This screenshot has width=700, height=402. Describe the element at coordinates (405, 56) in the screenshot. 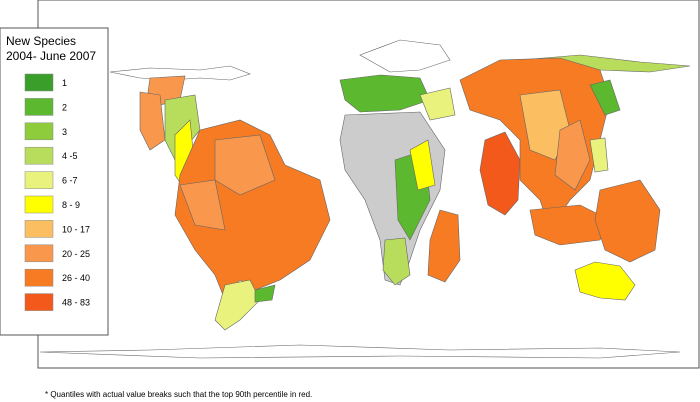

I see `arctic-outline` at that location.